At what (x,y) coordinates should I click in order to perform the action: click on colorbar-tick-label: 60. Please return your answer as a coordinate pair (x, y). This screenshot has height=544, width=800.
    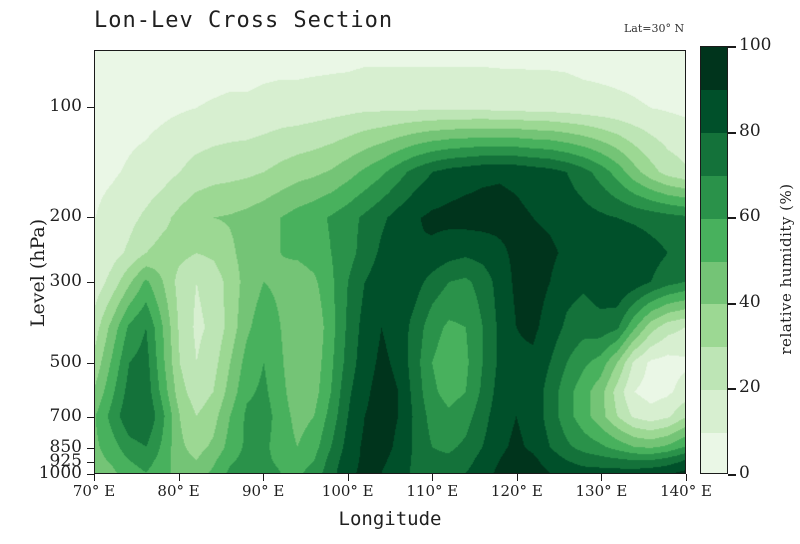
    Looking at the image, I should click on (750, 216).